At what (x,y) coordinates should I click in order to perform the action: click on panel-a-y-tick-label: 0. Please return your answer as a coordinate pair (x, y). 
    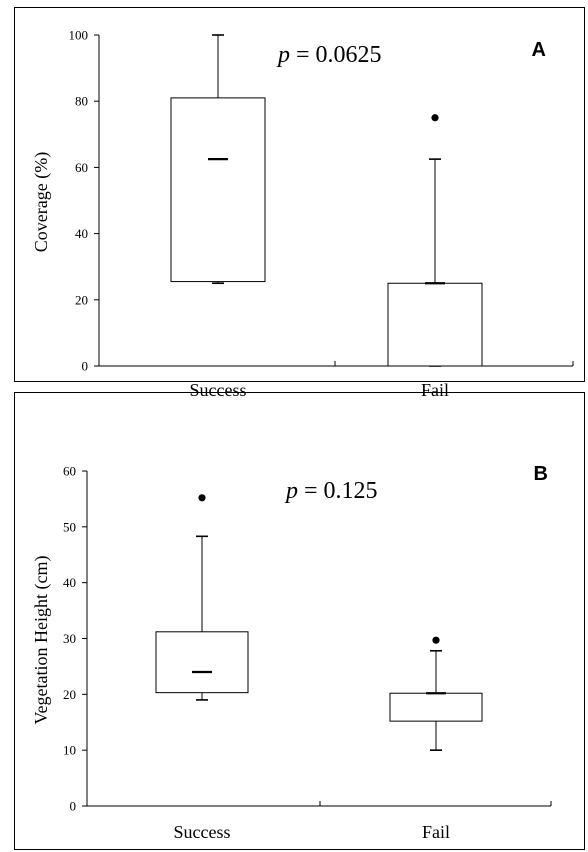
    Looking at the image, I should click on (85, 366).